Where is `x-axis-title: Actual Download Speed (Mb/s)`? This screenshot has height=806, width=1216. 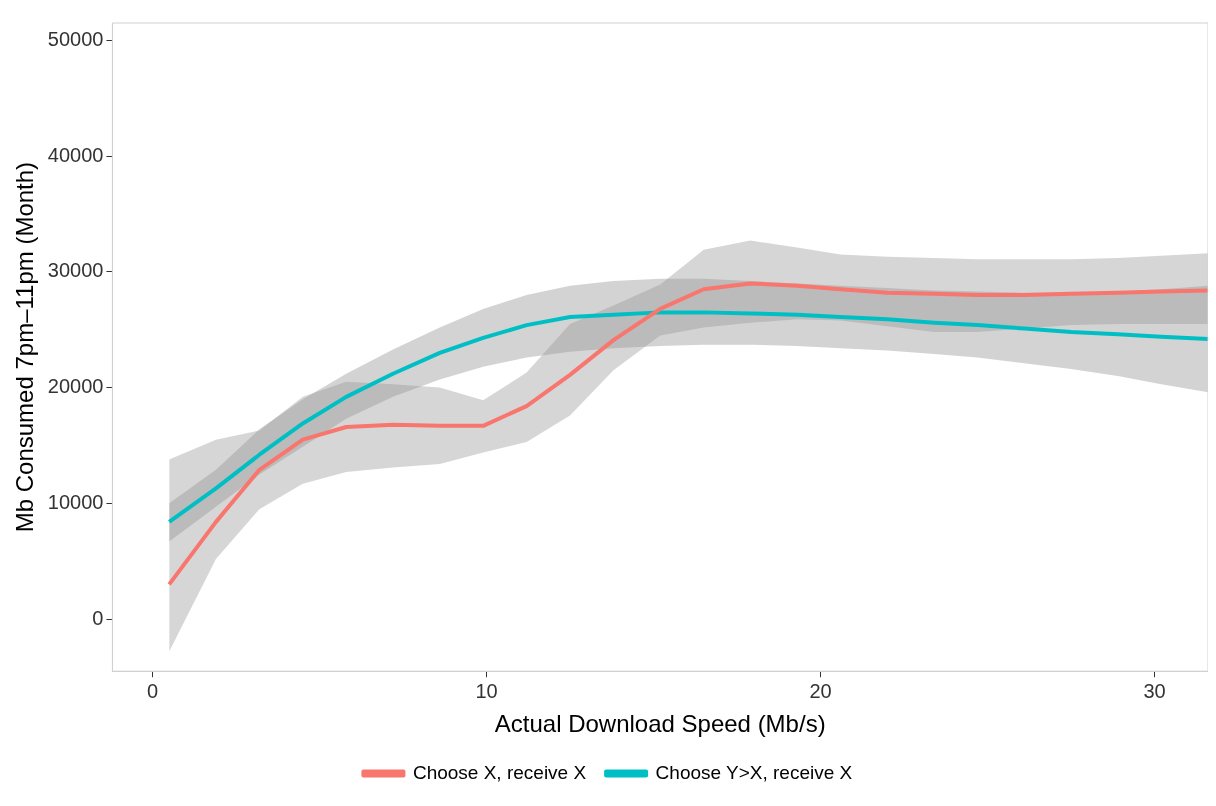 x-axis-title: Actual Download Speed (Mb/s) is located at coordinates (660, 724).